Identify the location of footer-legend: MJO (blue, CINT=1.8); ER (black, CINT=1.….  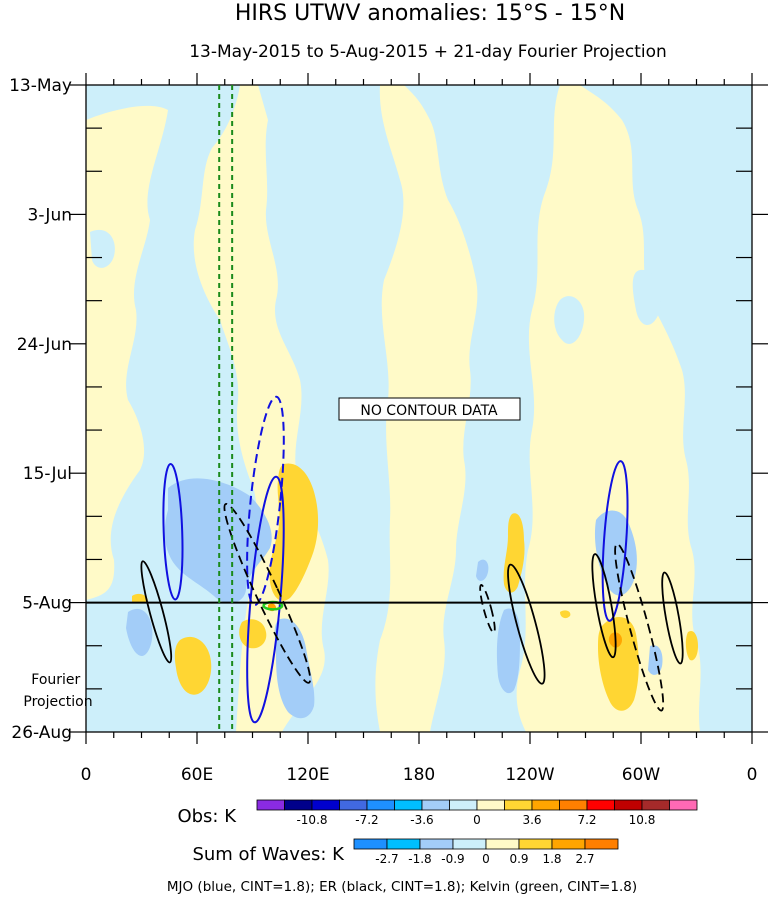
(402, 887).